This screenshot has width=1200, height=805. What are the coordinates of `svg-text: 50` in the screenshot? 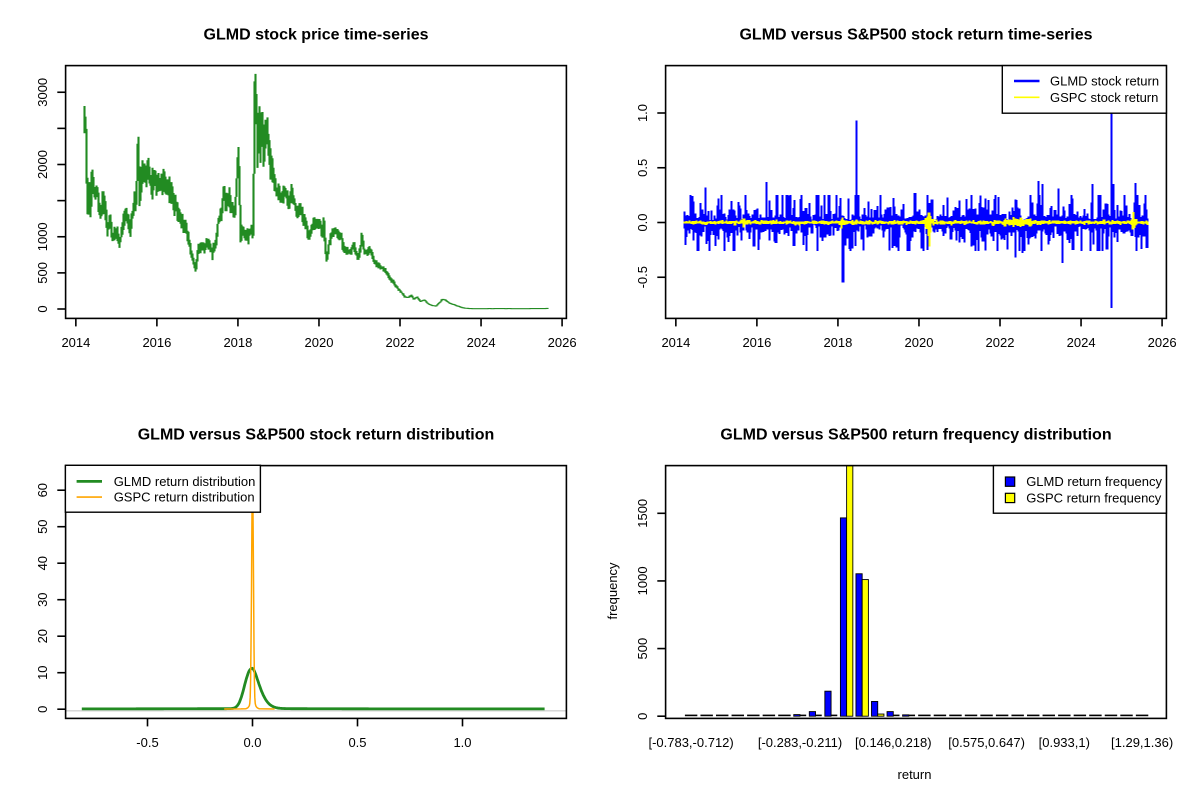 It's located at (42, 526).